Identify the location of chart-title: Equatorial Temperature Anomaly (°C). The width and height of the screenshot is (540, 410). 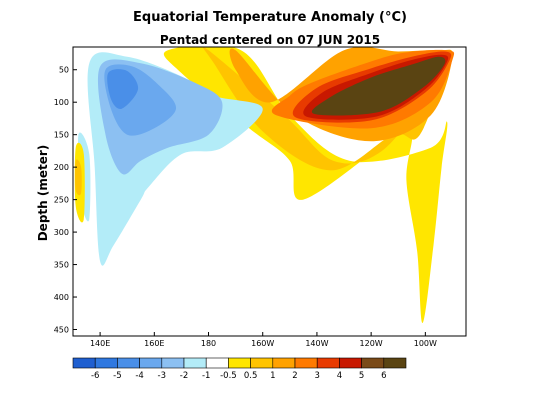
(270, 17).